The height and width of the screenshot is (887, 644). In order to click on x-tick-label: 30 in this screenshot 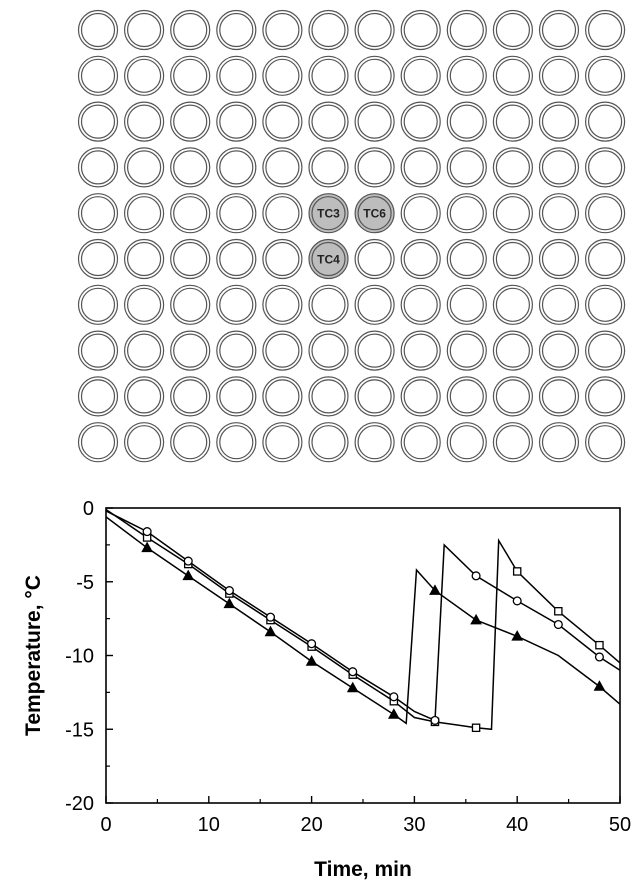, I will do `click(414, 825)`.